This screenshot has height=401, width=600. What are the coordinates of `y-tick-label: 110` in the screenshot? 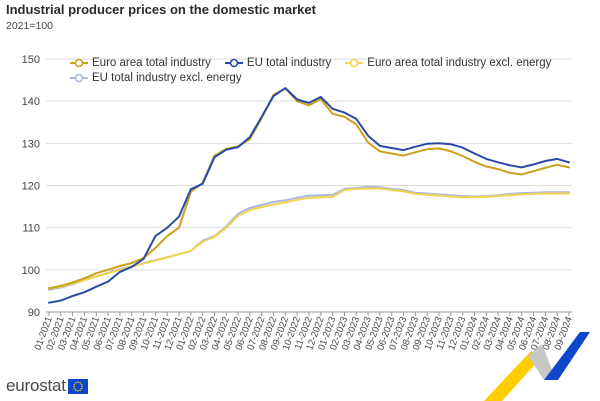 It's located at (31, 229).